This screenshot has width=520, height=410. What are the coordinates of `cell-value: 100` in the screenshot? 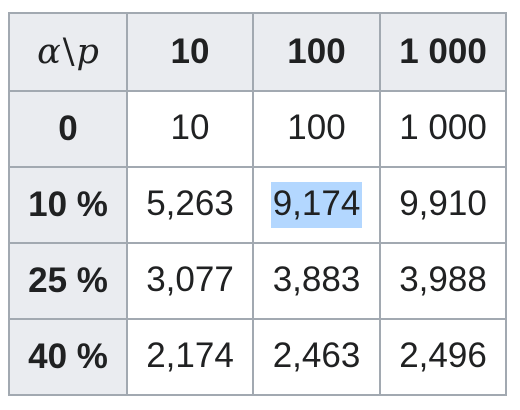 It's located at (316, 127).